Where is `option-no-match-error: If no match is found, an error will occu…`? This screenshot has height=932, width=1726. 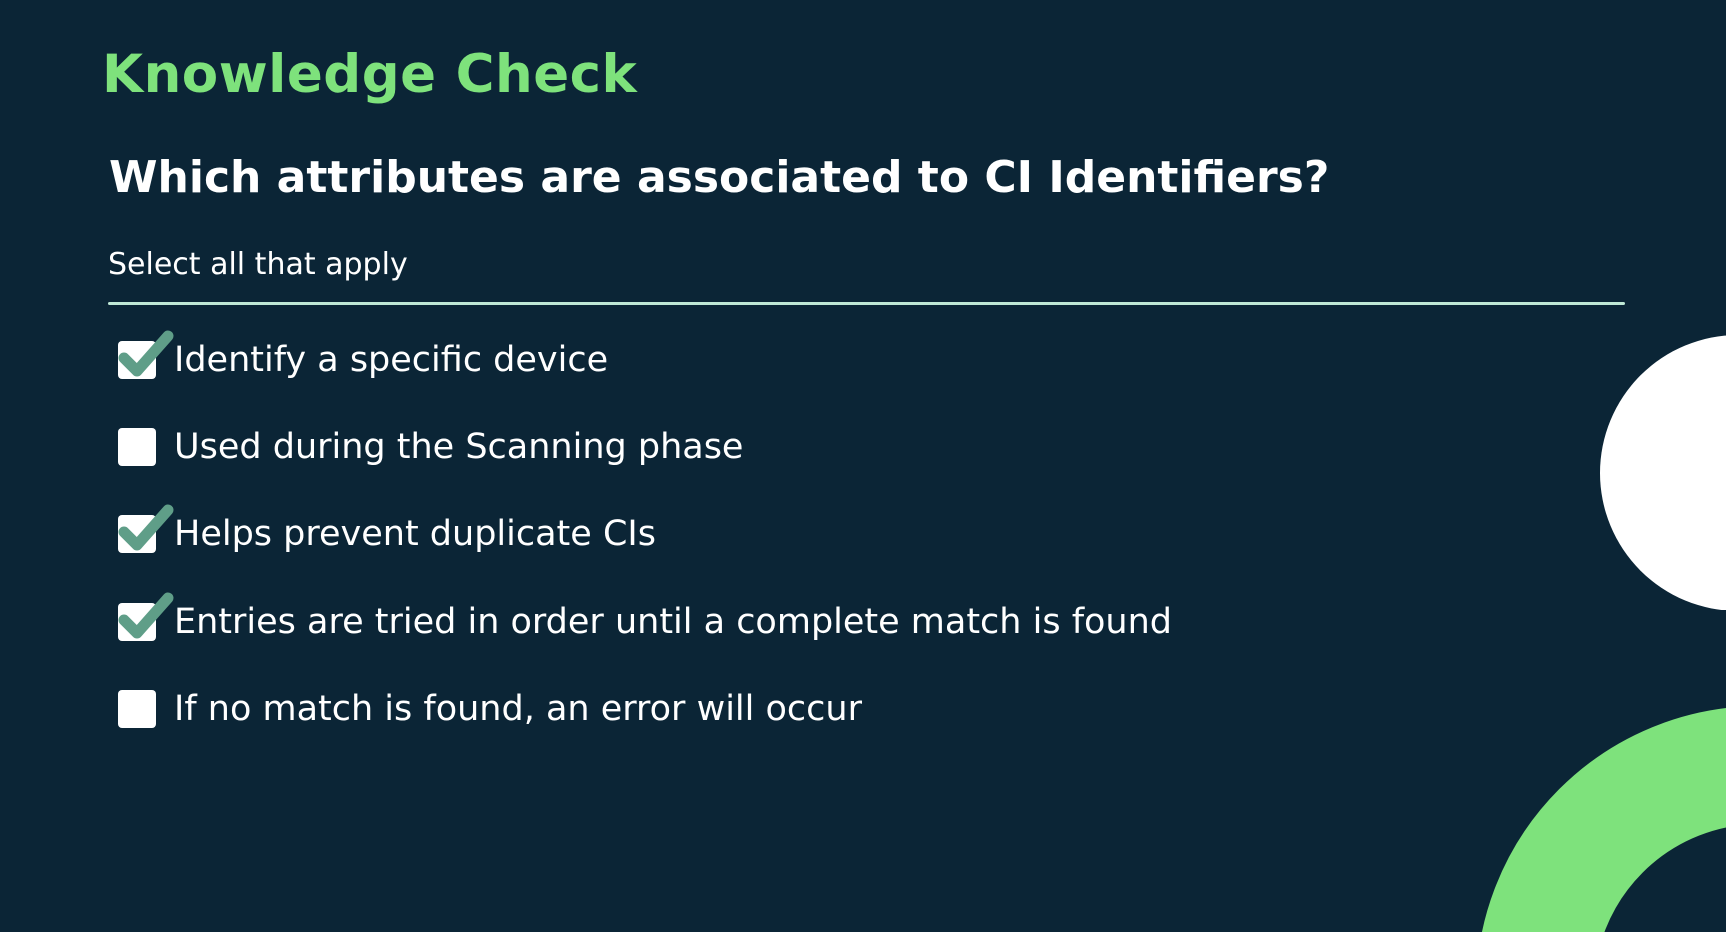
option-no-match-error: If no match is found, an error will occu… is located at coordinates (490, 709).